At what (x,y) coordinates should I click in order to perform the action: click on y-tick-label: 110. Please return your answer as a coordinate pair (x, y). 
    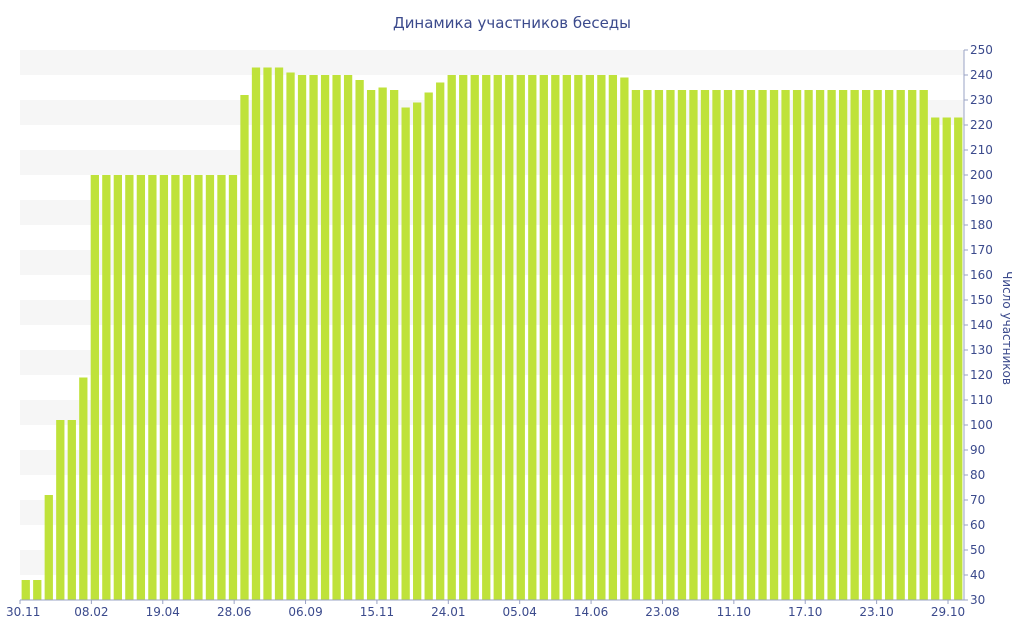
    Looking at the image, I should click on (981, 400).